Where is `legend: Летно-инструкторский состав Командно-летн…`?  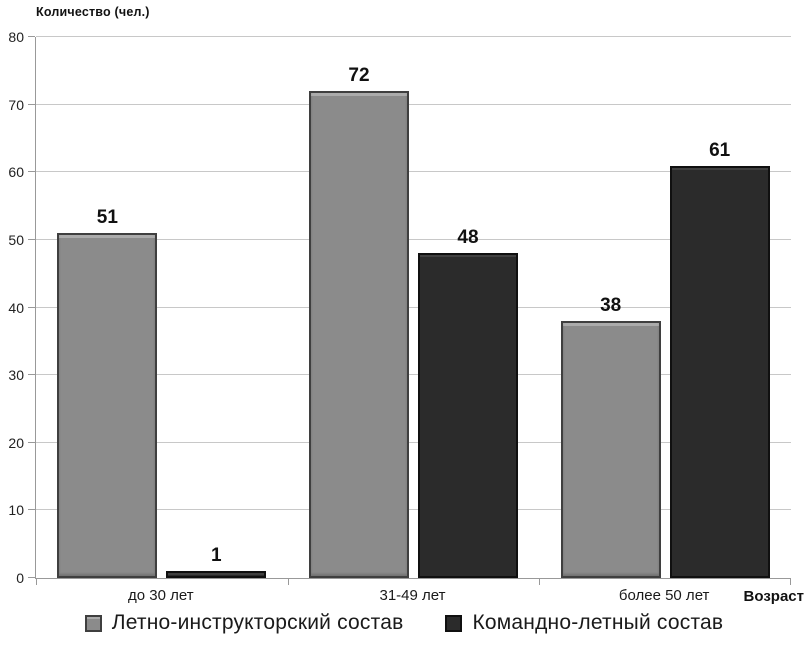 legend: Летно-инструкторский состав Командно-летн… is located at coordinates (404, 623).